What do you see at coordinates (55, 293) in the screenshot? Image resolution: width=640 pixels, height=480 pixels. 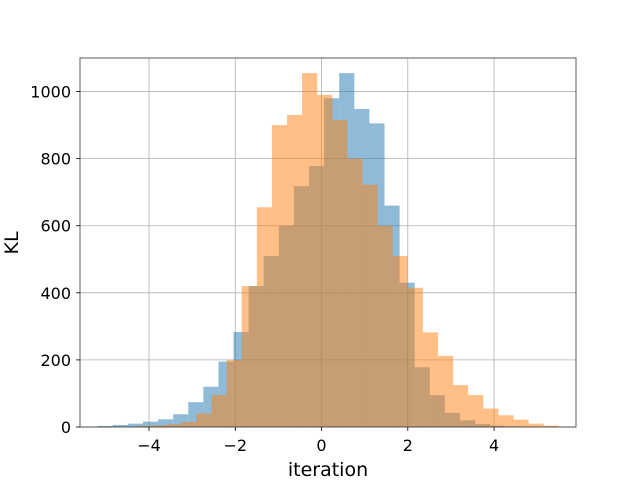 I see `y-tick-label: 400` at bounding box center [55, 293].